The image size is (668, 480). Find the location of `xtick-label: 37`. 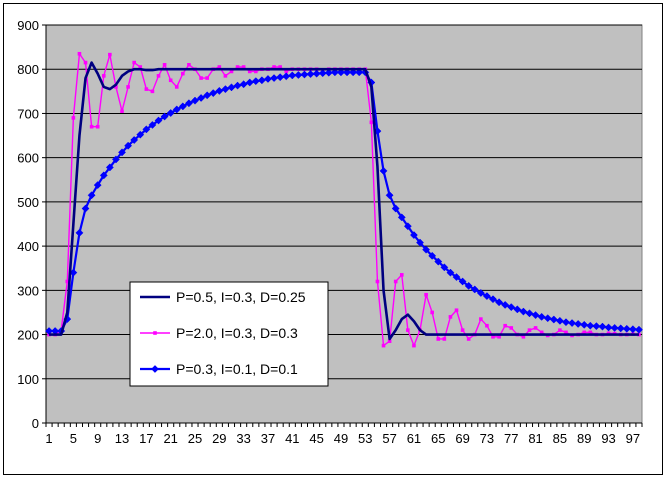

xtick-label: 37 is located at coordinates (268, 438).